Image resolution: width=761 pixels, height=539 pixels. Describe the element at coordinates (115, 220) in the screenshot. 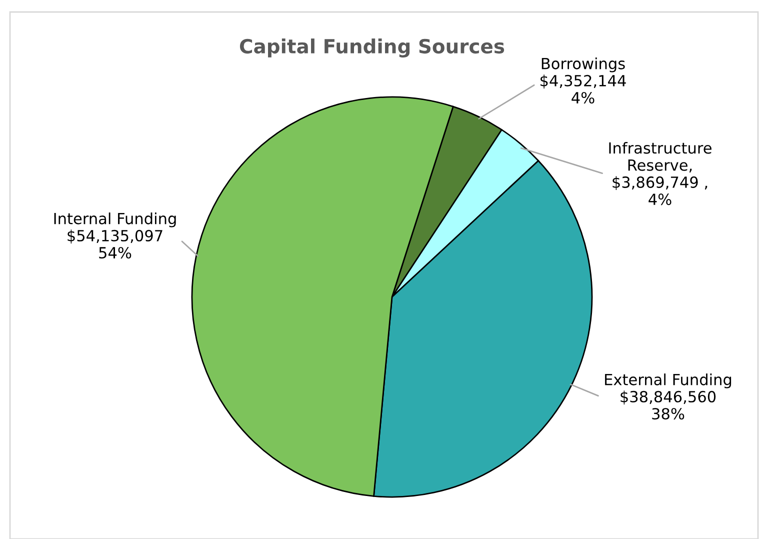

I see `slice-label: Internal Funding` at that location.